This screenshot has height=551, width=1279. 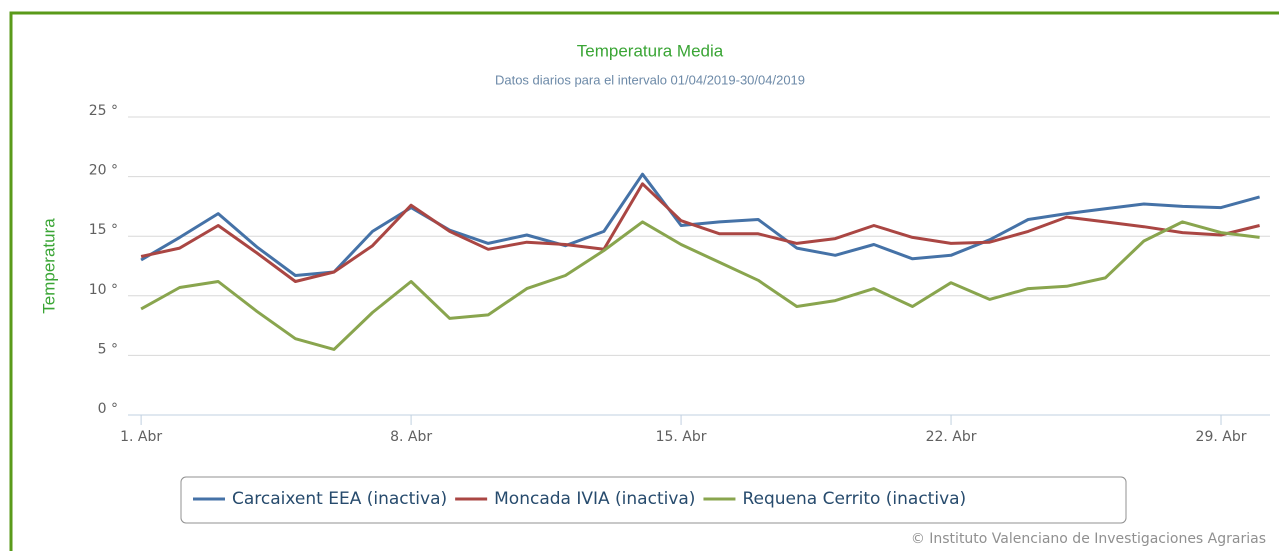 I want to click on y-tick-label: 0 °, so click(x=108, y=409).